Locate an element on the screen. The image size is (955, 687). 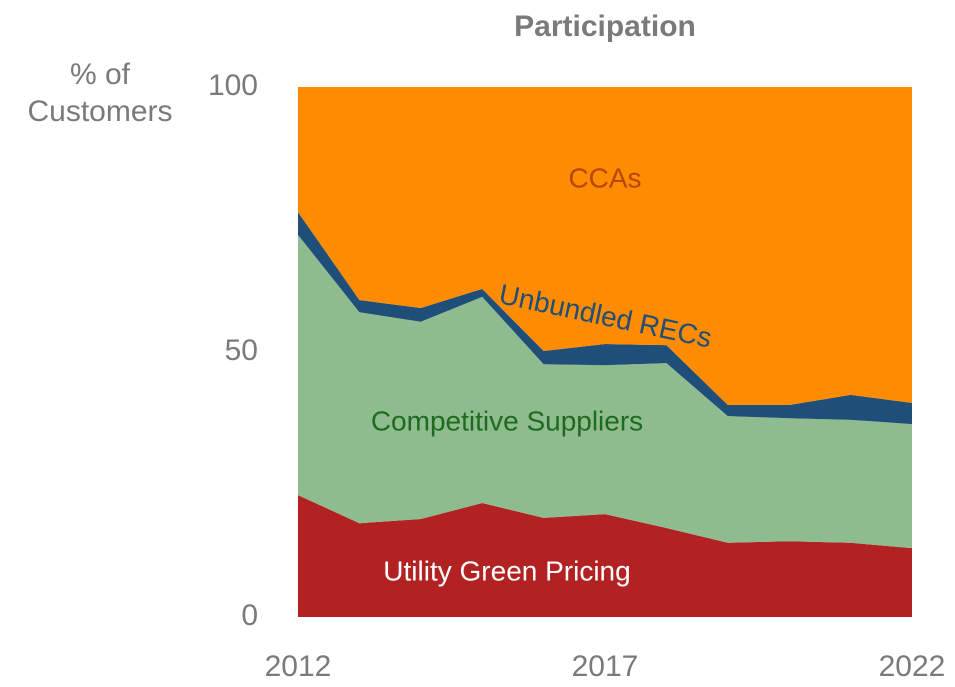
y-axis-label: Customers is located at coordinates (99, 111).